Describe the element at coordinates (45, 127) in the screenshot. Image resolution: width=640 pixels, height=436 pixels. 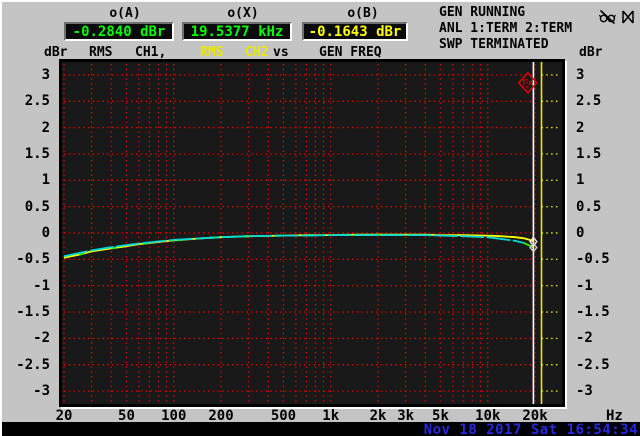
I see `y-tick-left-2: 2` at that location.